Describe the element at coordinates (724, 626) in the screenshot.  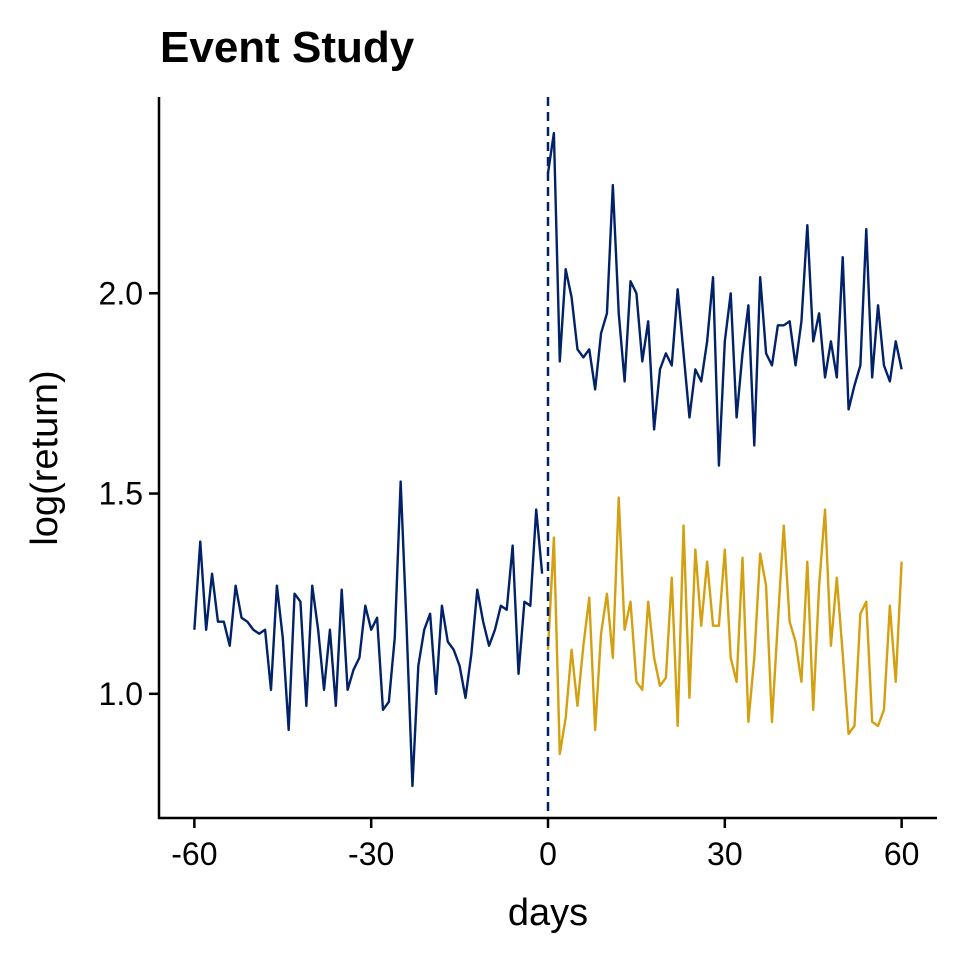
I see `series-line-control` at that location.